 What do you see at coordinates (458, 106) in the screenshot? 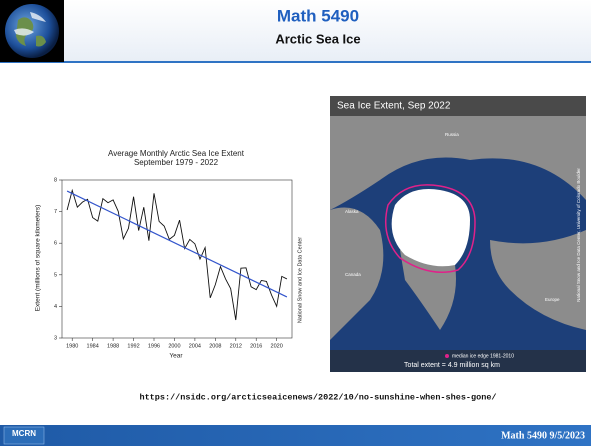
I see `map-title-bar` at bounding box center [458, 106].